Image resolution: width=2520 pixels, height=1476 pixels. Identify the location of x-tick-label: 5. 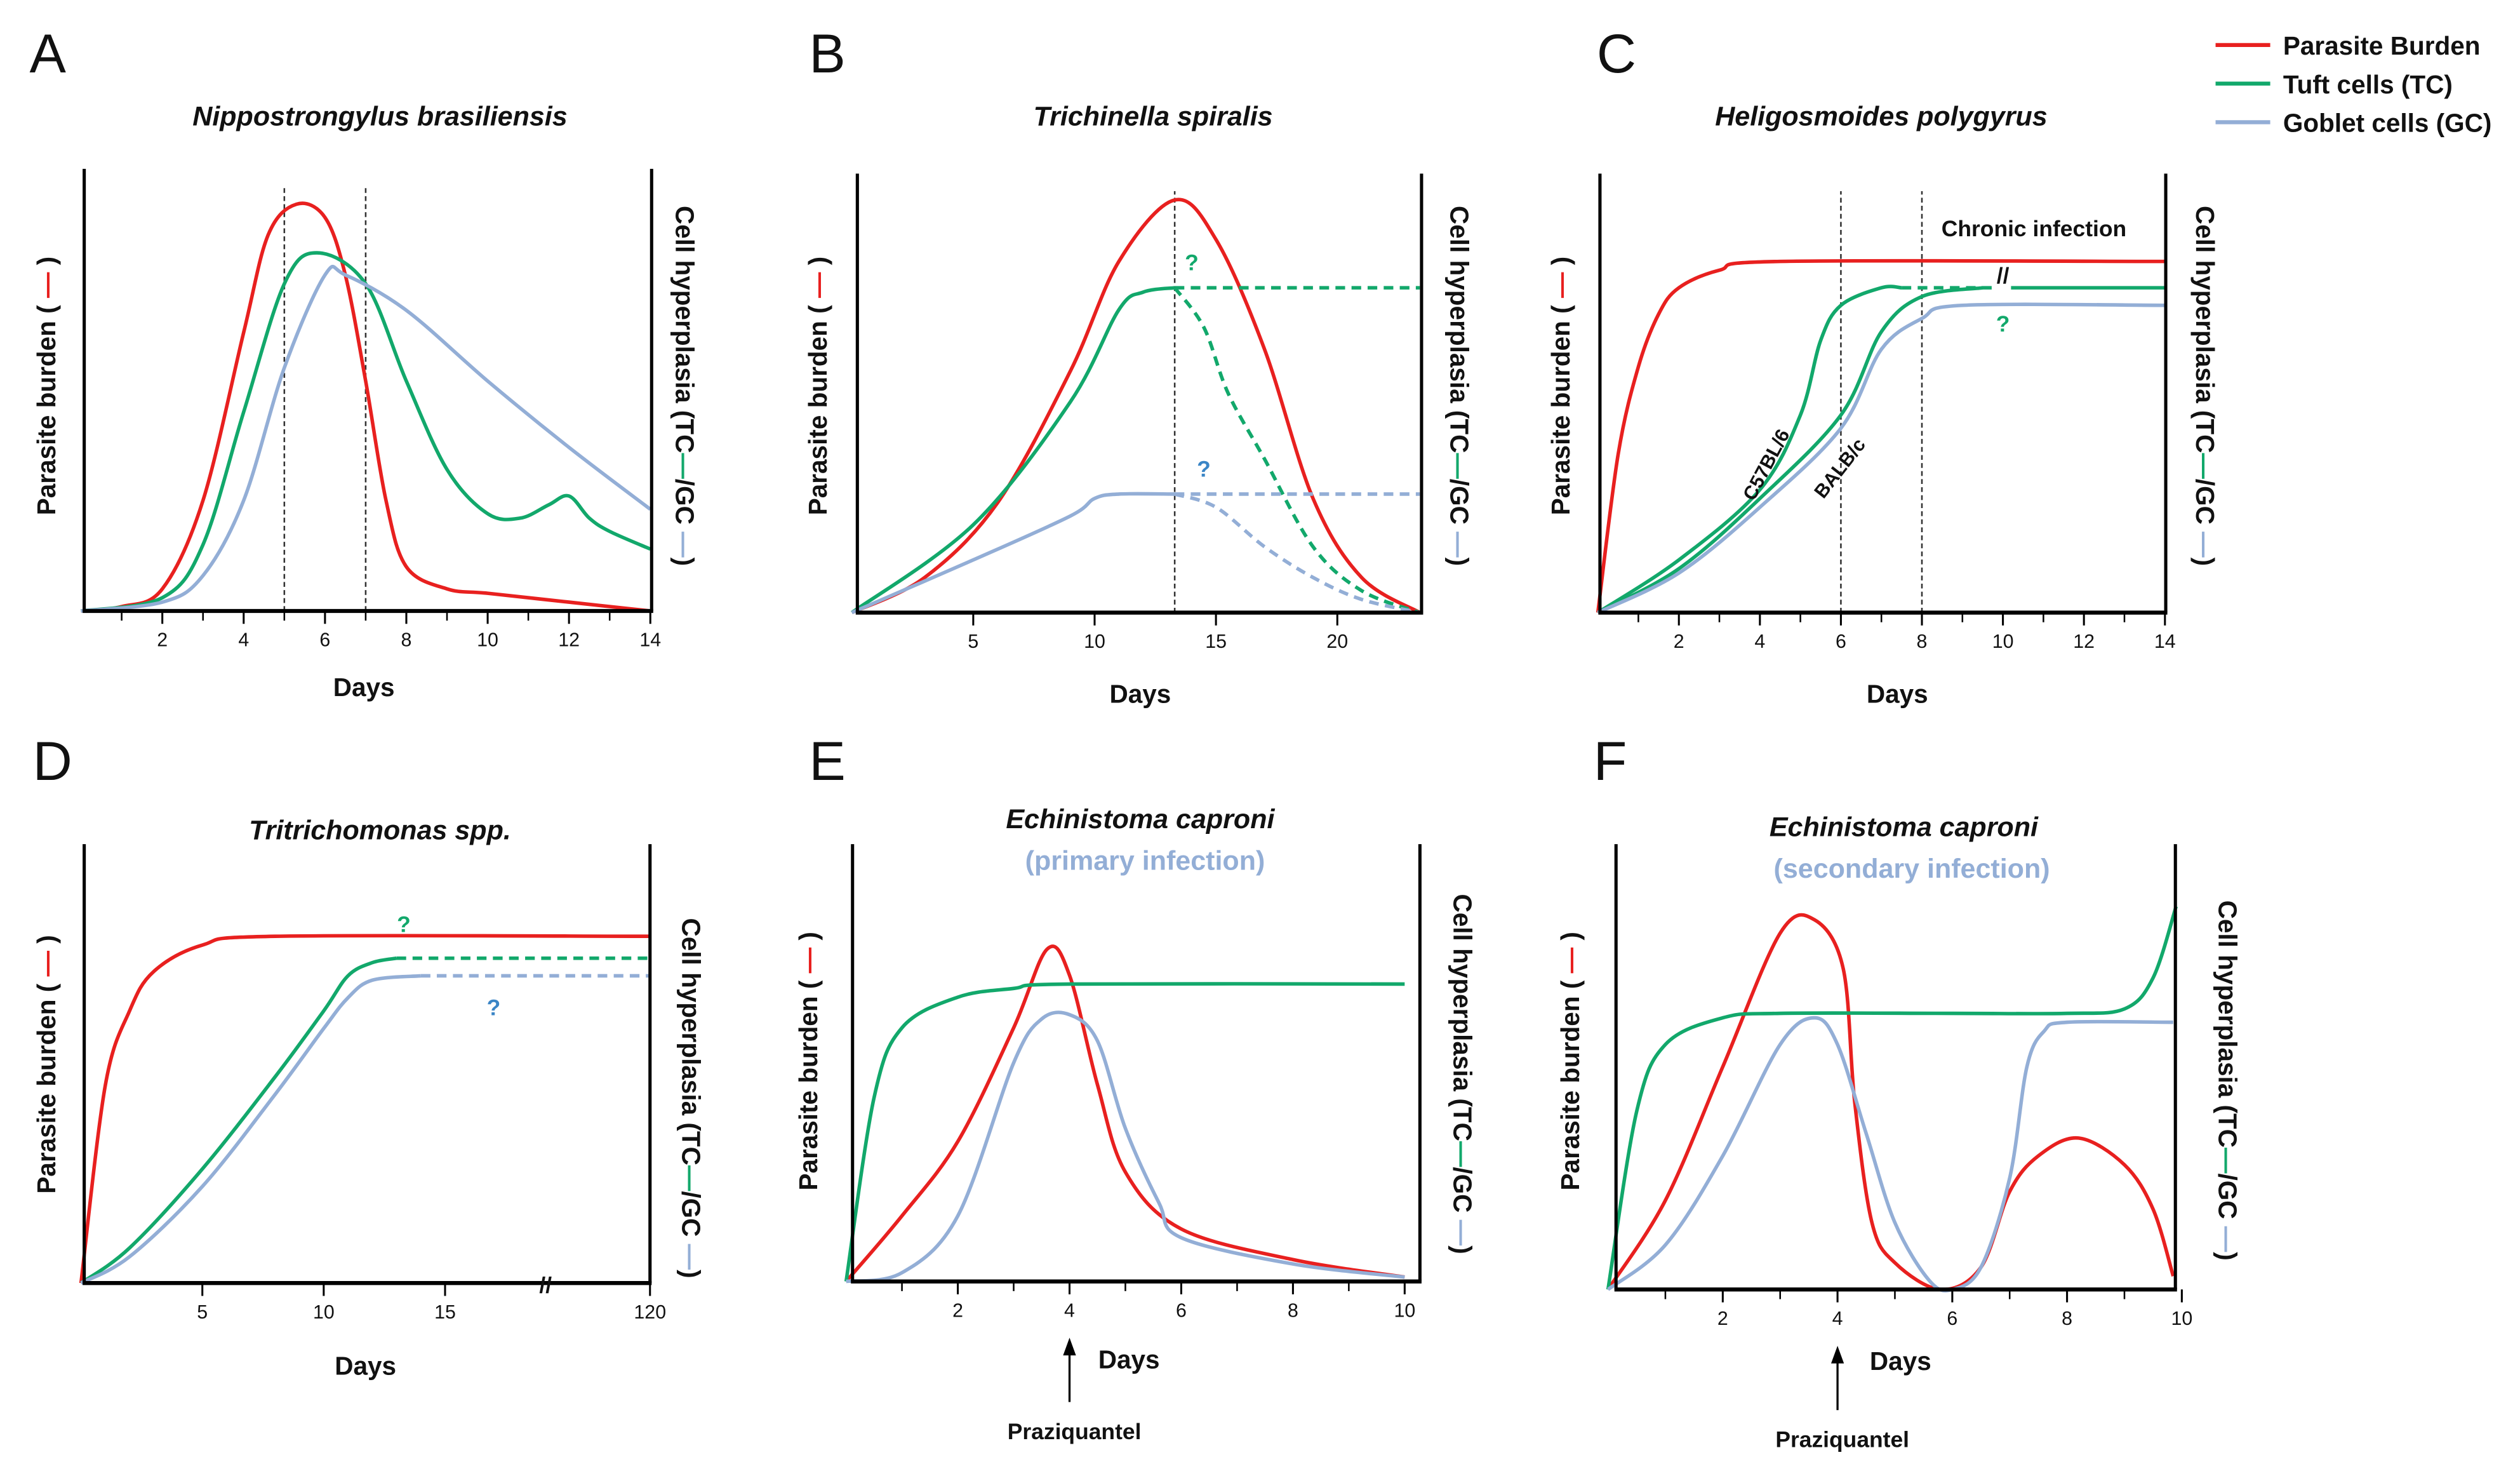
(973, 641).